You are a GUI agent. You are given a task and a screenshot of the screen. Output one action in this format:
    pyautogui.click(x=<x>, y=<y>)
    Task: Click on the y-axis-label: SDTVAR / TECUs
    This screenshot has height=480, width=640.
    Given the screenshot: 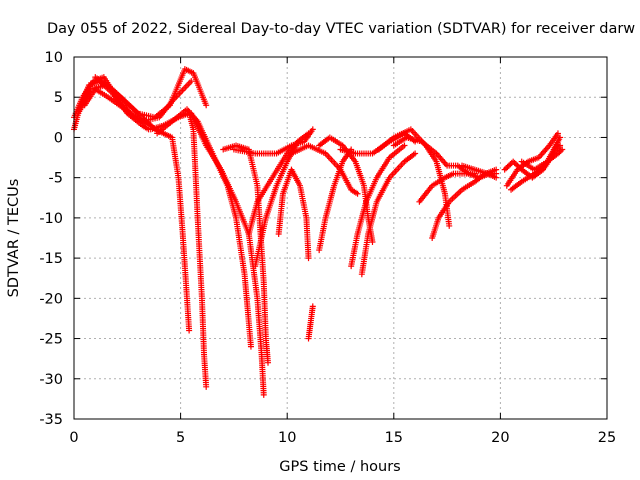 What is the action you would take?
    pyautogui.click(x=14, y=238)
    